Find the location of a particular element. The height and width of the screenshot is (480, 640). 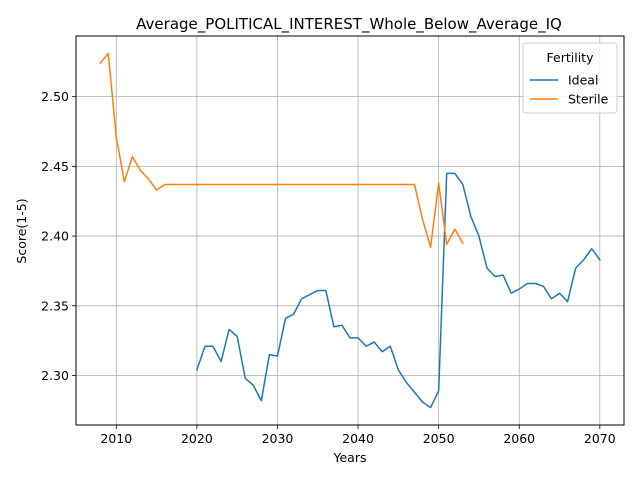

legend: Fertility Ideal Sterile is located at coordinates (570, 78).